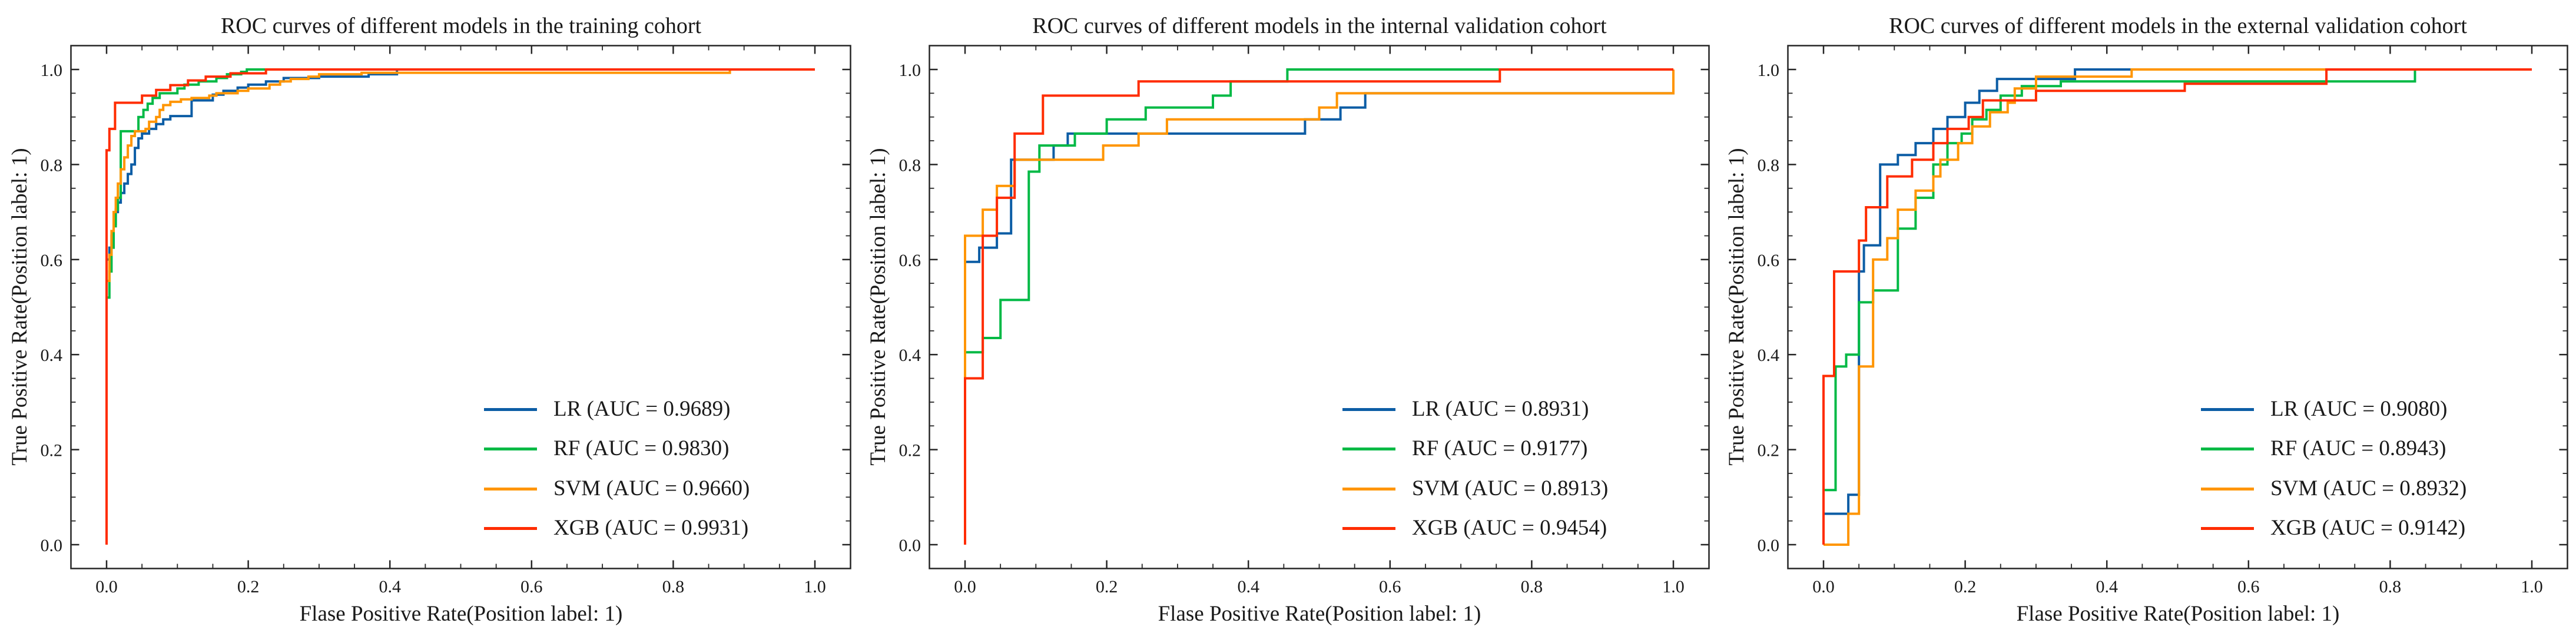  What do you see at coordinates (2359, 409) in the screenshot?
I see `legend-label-lr: LR (AUC = 0.9080)` at bounding box center [2359, 409].